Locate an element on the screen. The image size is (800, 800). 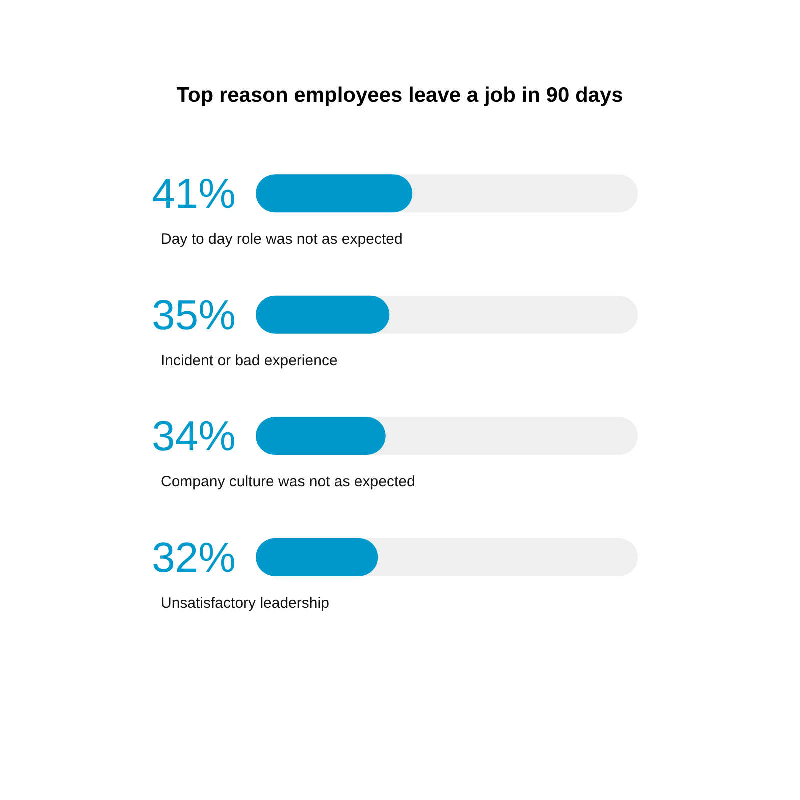
data-label: 34% is located at coordinates (194, 436).